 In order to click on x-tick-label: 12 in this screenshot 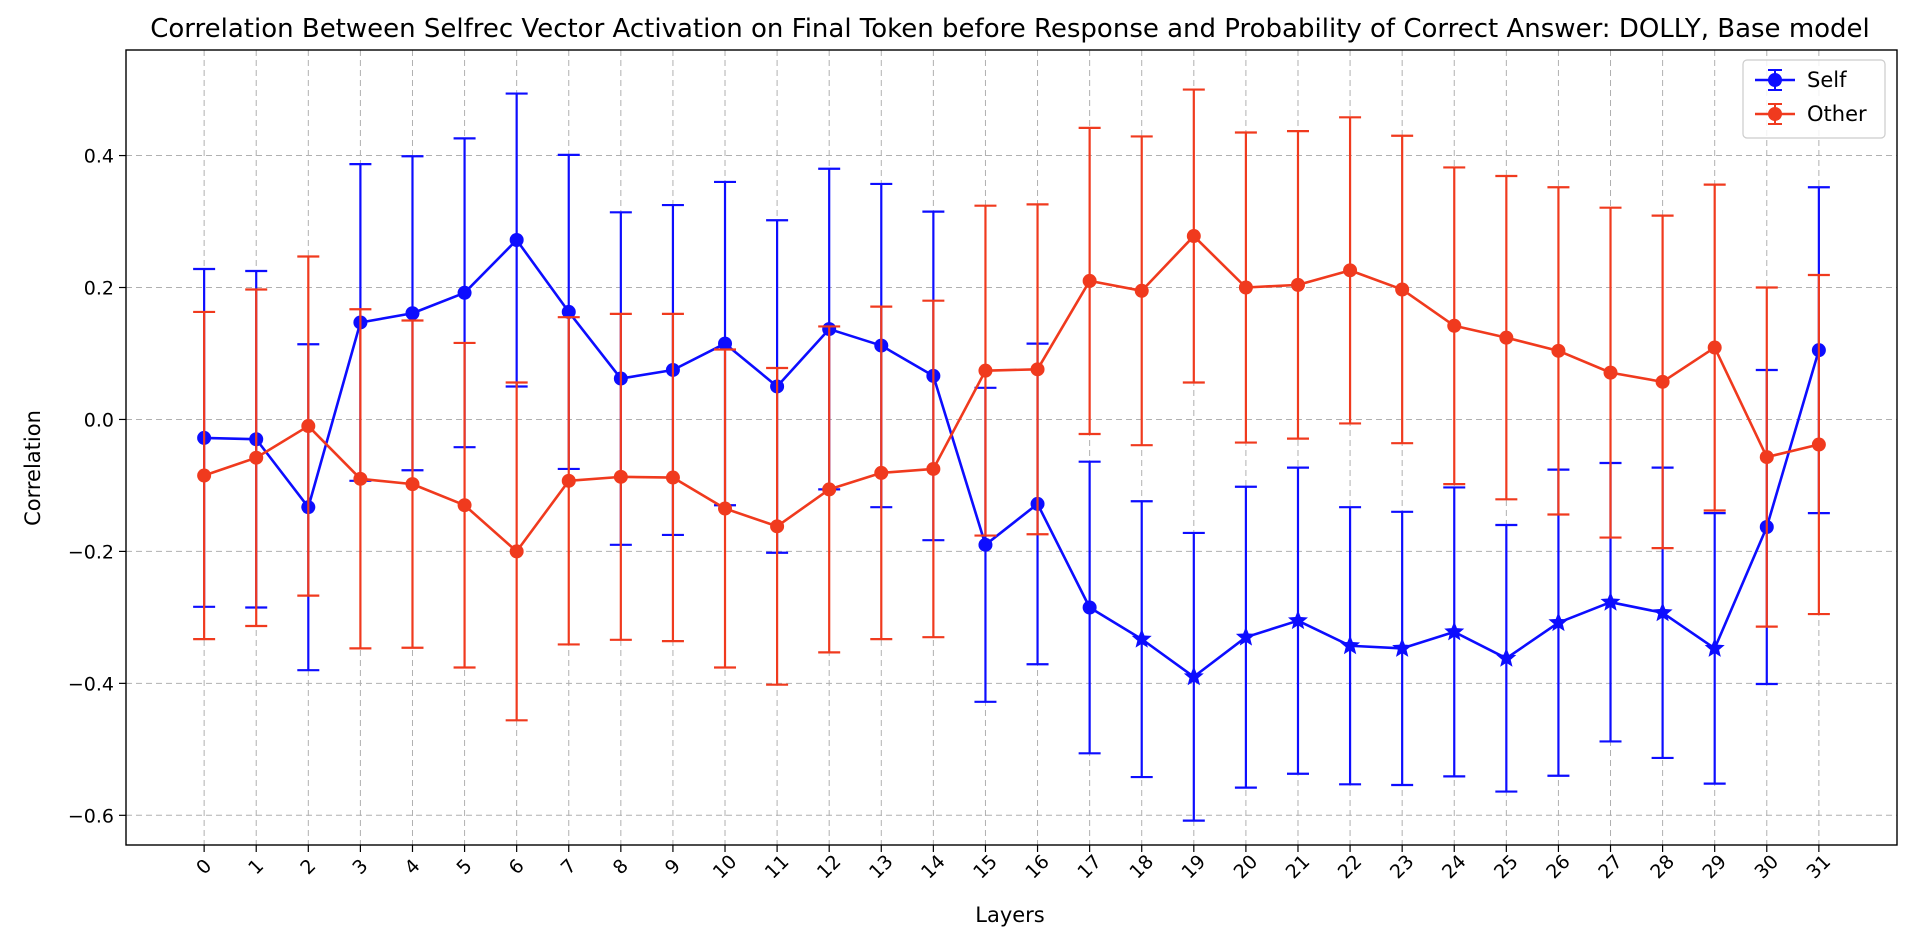, I will do `click(829, 867)`.